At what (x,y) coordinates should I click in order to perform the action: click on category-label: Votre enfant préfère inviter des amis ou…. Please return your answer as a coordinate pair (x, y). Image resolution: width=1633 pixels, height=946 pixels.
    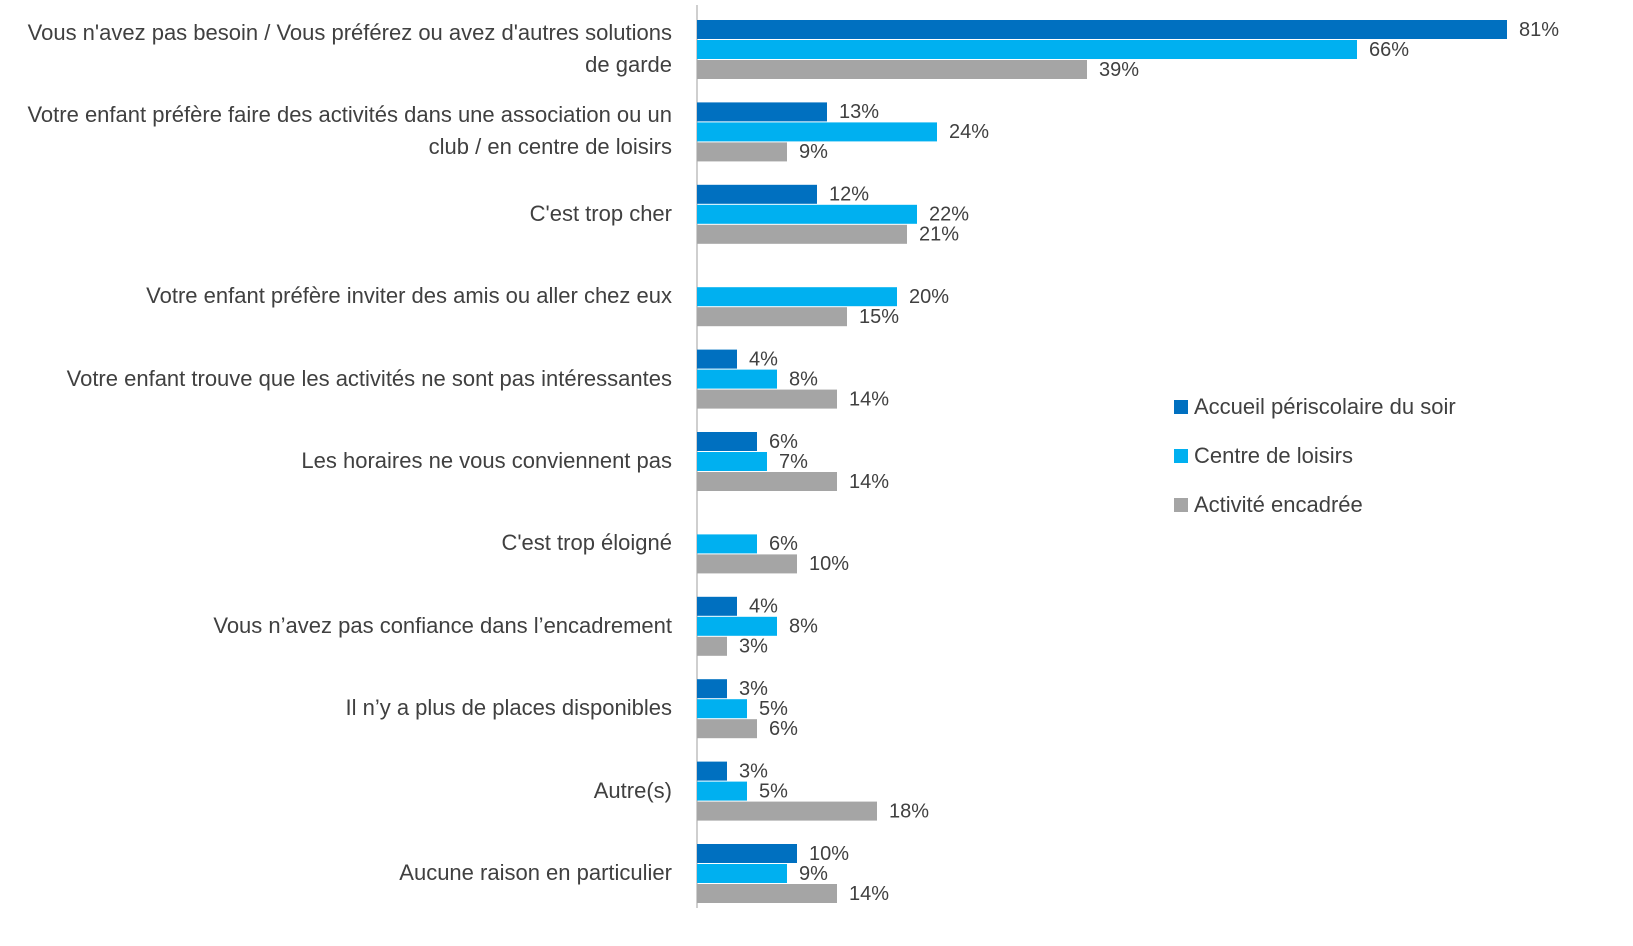
    Looking at the image, I should click on (409, 296).